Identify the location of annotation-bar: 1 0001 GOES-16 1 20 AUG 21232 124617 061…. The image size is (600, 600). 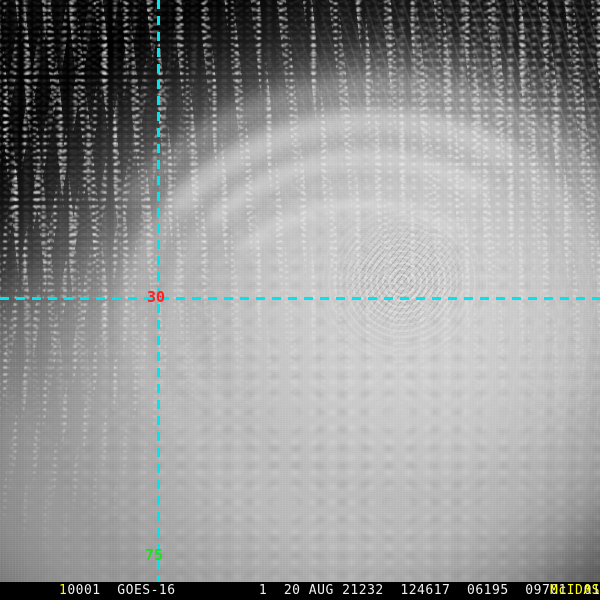
(300, 591).